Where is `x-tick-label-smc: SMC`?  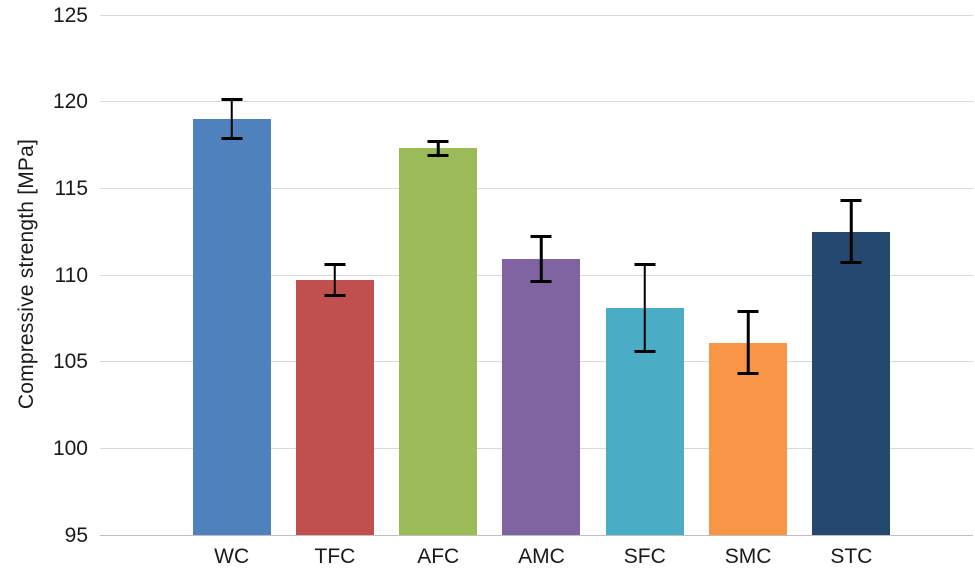
x-tick-label-smc: SMC is located at coordinates (748, 556).